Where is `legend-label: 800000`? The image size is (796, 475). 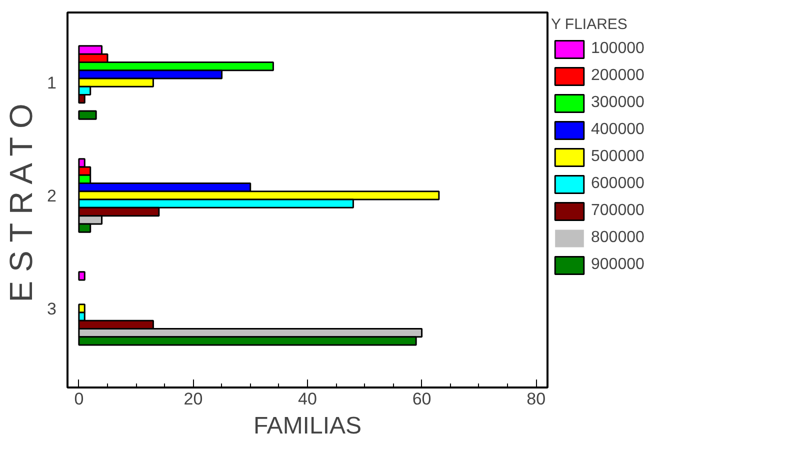
legend-label: 800000 is located at coordinates (617, 238).